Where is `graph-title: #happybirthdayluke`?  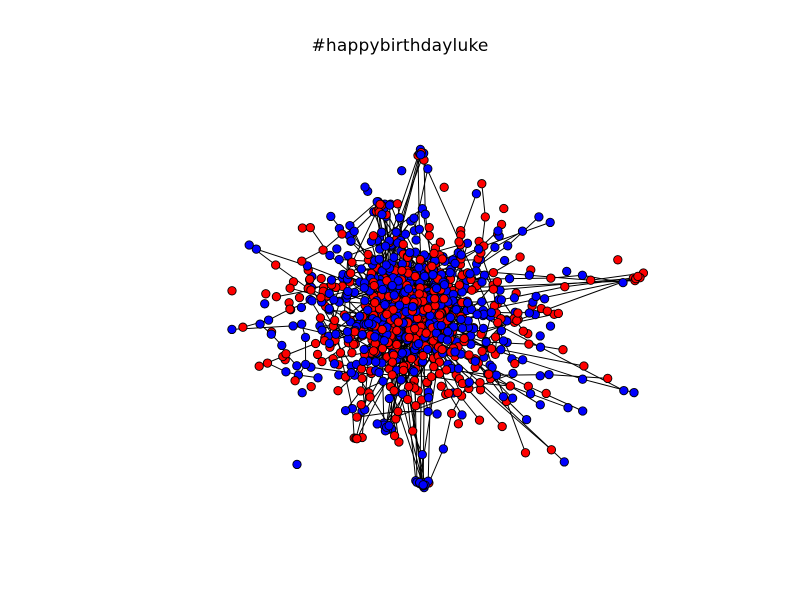
graph-title: #happybirthdayluke is located at coordinates (400, 46).